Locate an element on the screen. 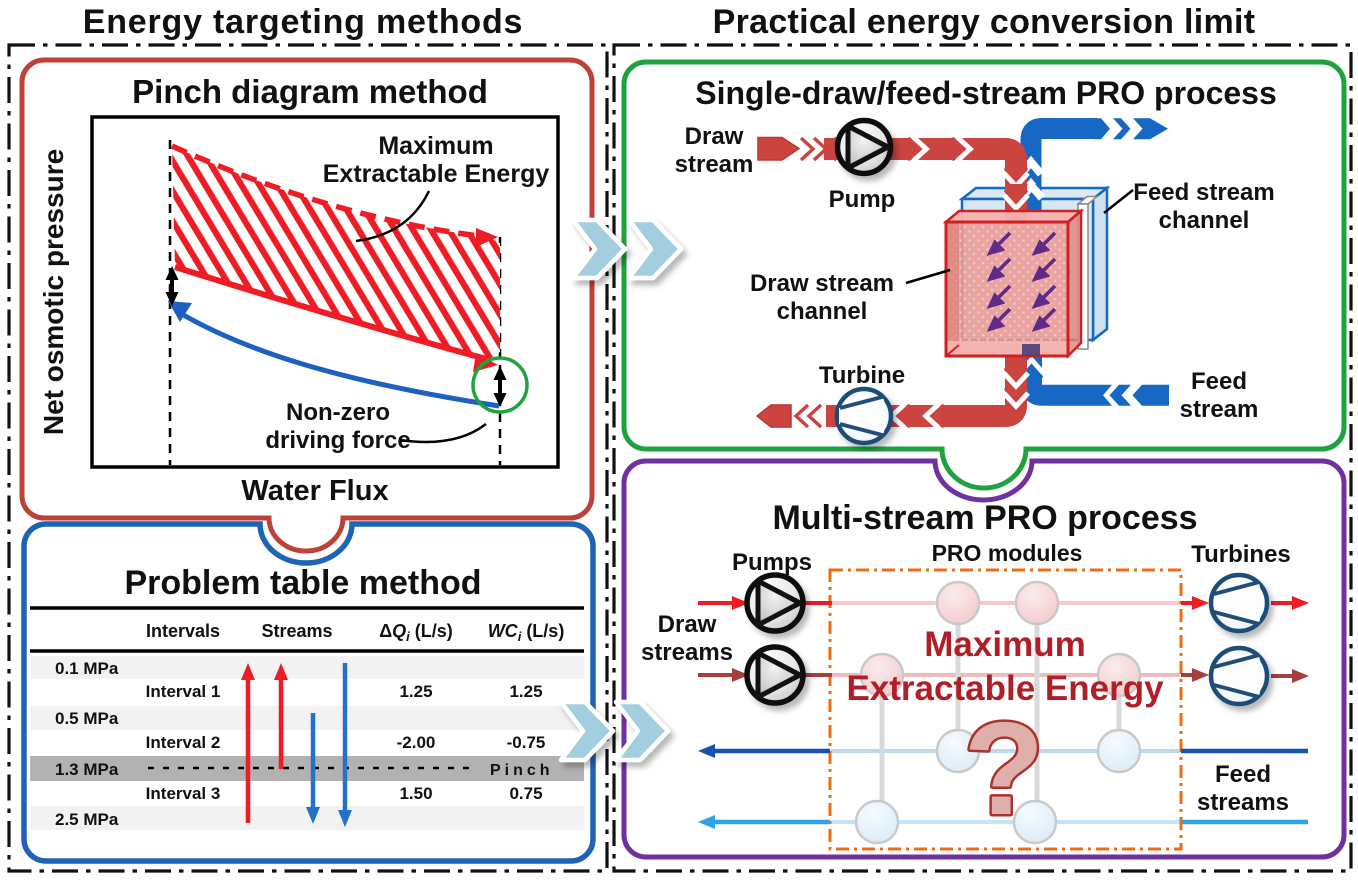  svg-text:Practical energy conversion li: Practical energy conversion limit is located at coordinates (984, 22).